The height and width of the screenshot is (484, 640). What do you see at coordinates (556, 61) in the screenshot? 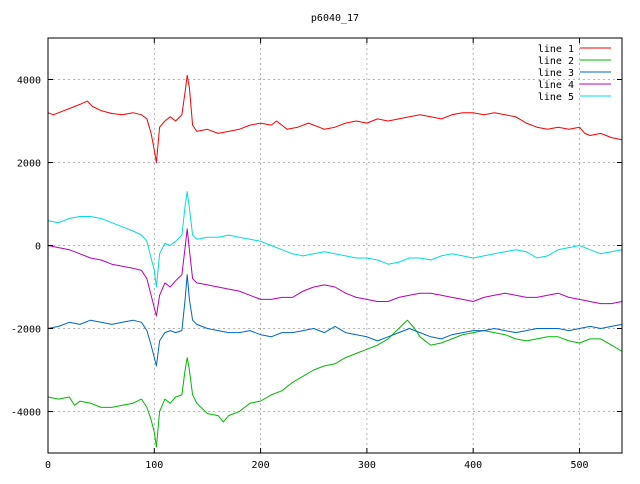
I see `legend-label-2: line 2` at bounding box center [556, 61].